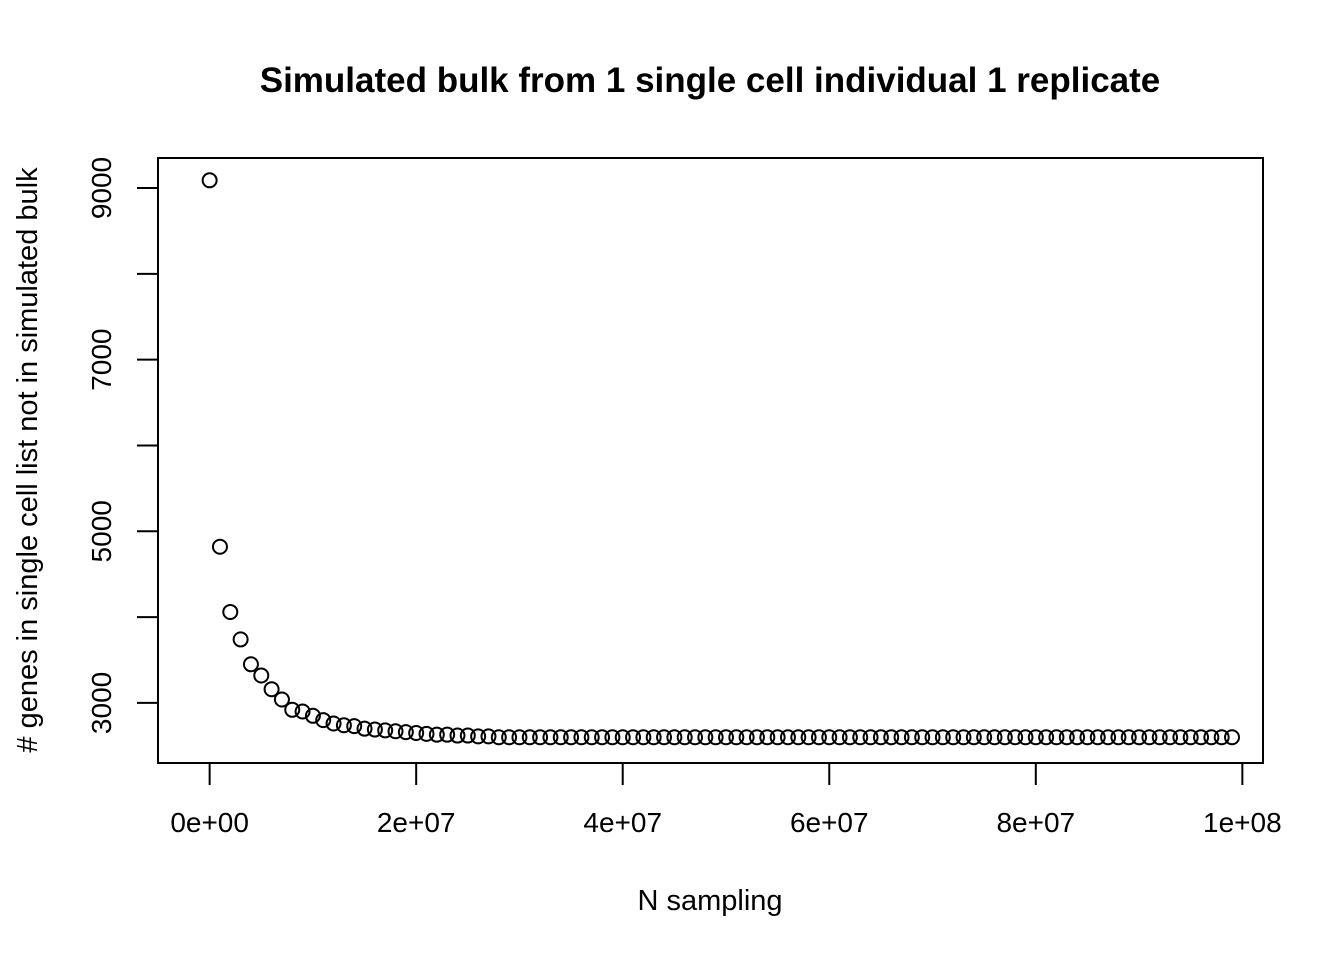  I want to click on x-tick-label: 4e+07, so click(622, 822).